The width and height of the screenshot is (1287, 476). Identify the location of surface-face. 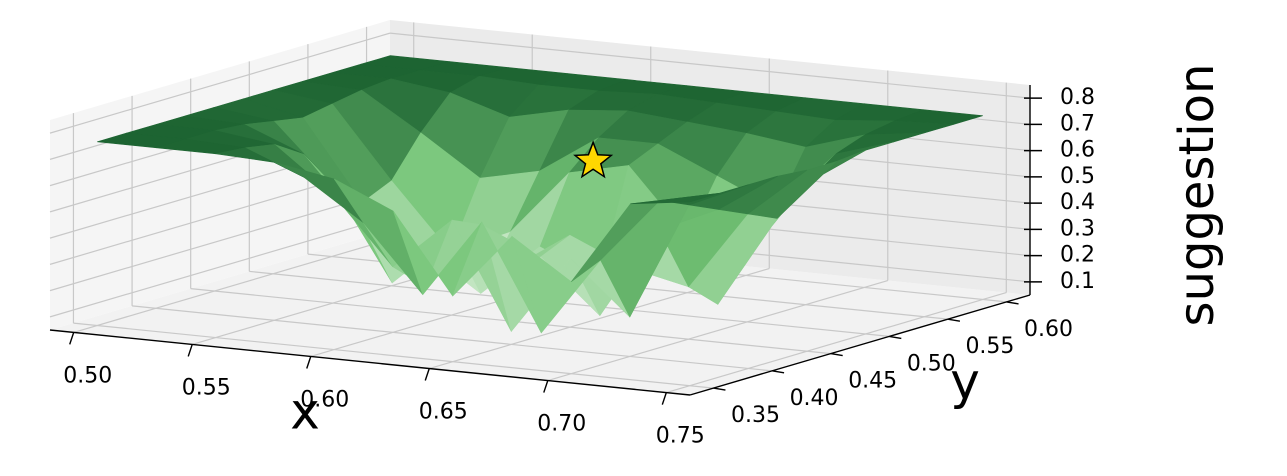
(675, 199).